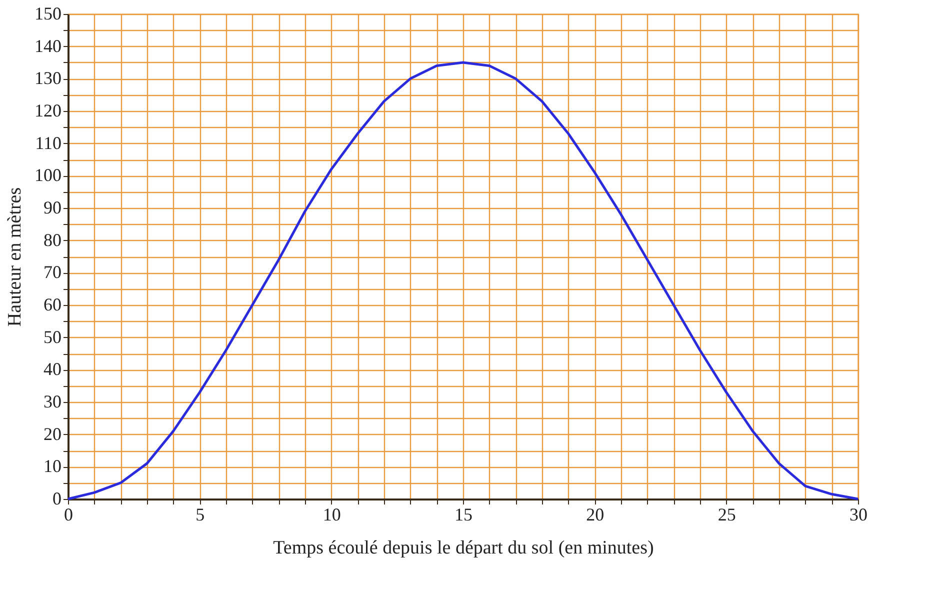 The width and height of the screenshot is (932, 608). I want to click on y-tick-label: 130, so click(48, 78).